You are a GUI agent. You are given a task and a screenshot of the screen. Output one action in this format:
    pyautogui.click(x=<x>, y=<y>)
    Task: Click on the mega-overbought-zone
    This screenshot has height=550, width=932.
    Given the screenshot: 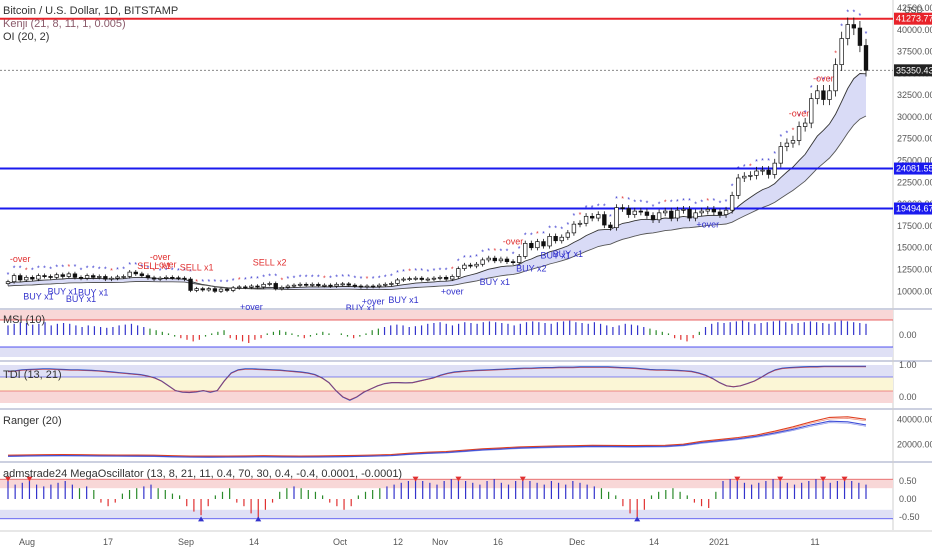 What is the action you would take?
    pyautogui.click(x=446, y=484)
    